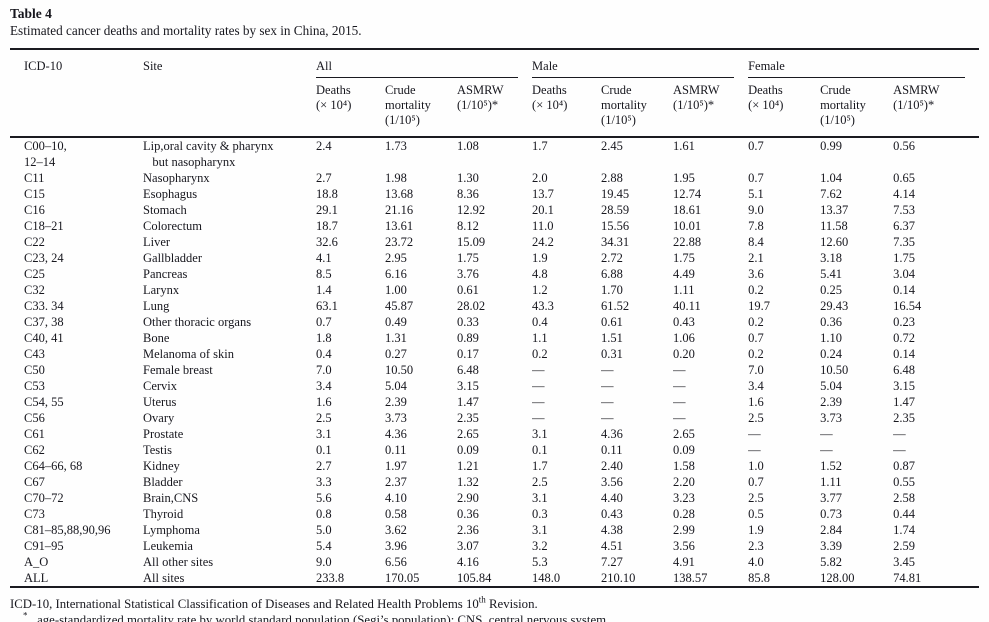 The image size is (989, 622). What do you see at coordinates (157, 450) in the screenshot?
I see `cell-site: Testis` at bounding box center [157, 450].